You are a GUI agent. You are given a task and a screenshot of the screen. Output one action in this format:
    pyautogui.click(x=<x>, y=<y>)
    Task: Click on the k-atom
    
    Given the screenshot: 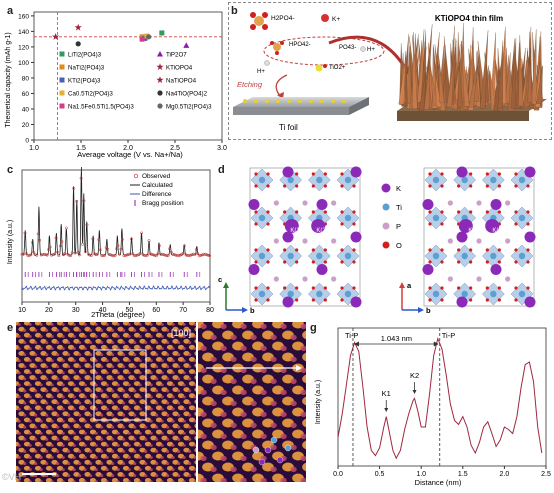 What is the action you would take?
    pyautogui.click(x=428, y=204)
    